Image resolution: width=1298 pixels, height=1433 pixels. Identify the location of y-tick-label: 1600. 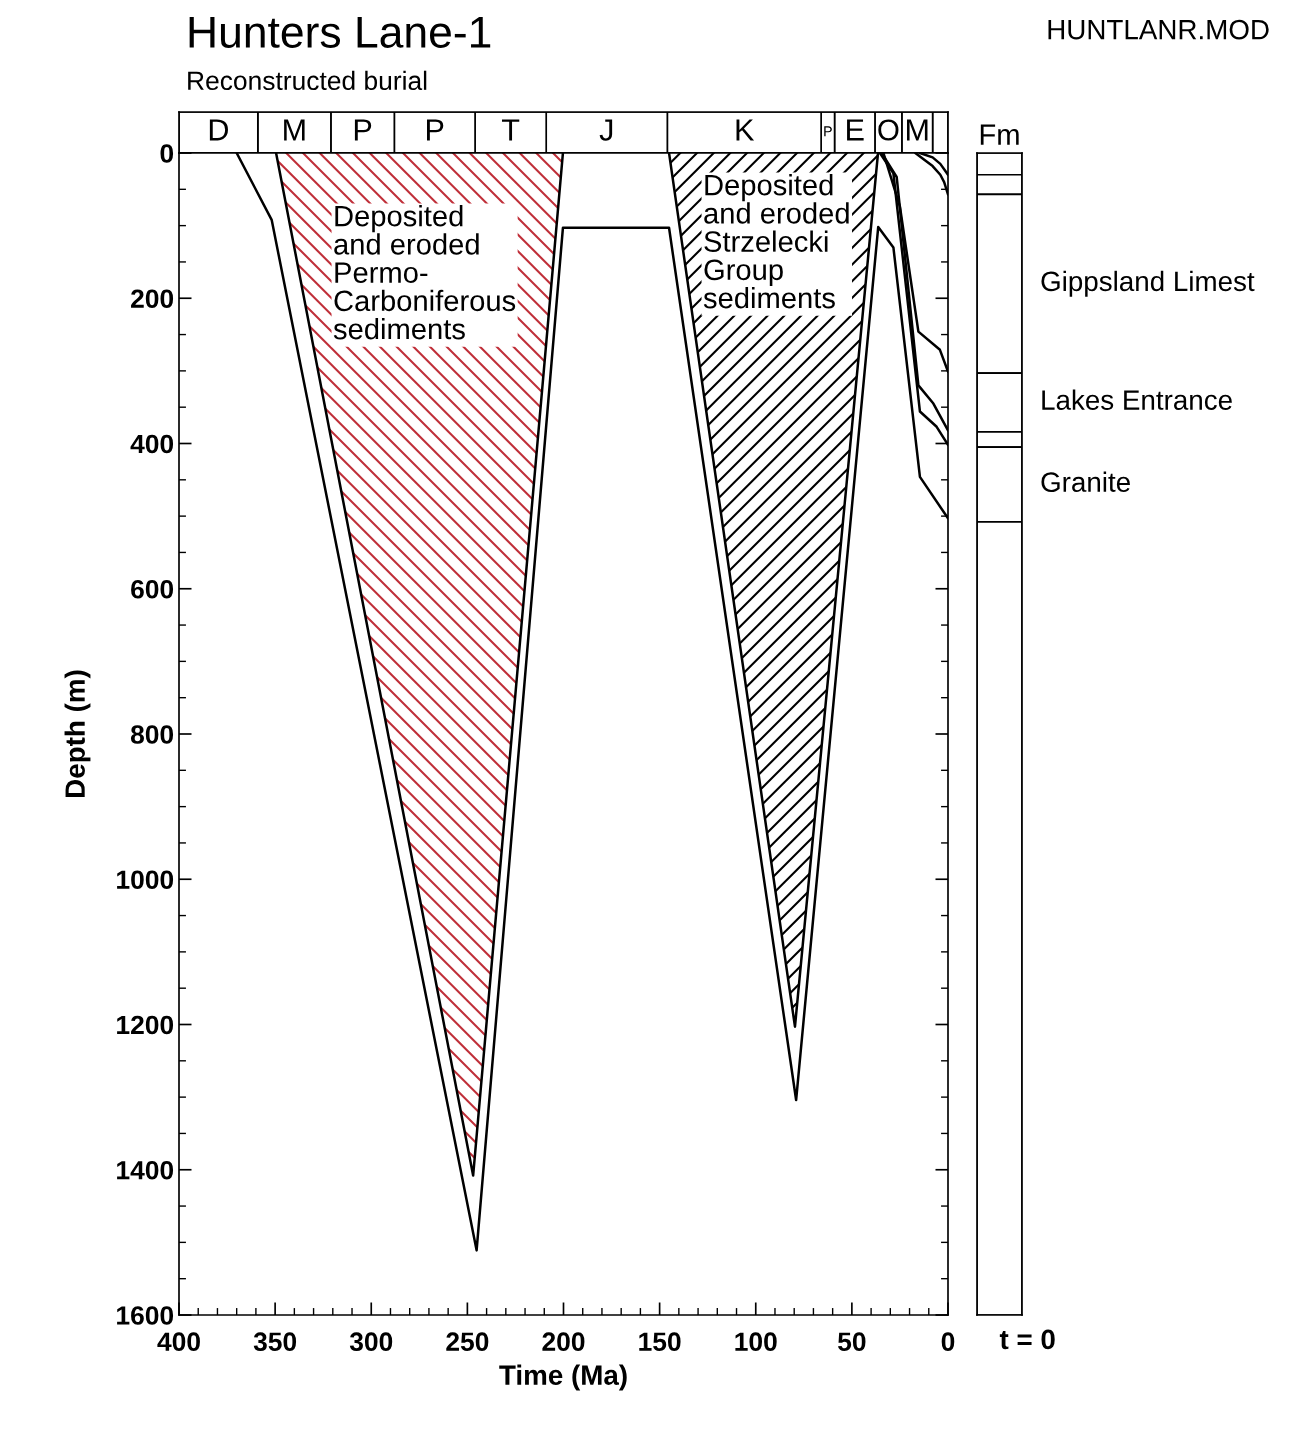
(145, 1315).